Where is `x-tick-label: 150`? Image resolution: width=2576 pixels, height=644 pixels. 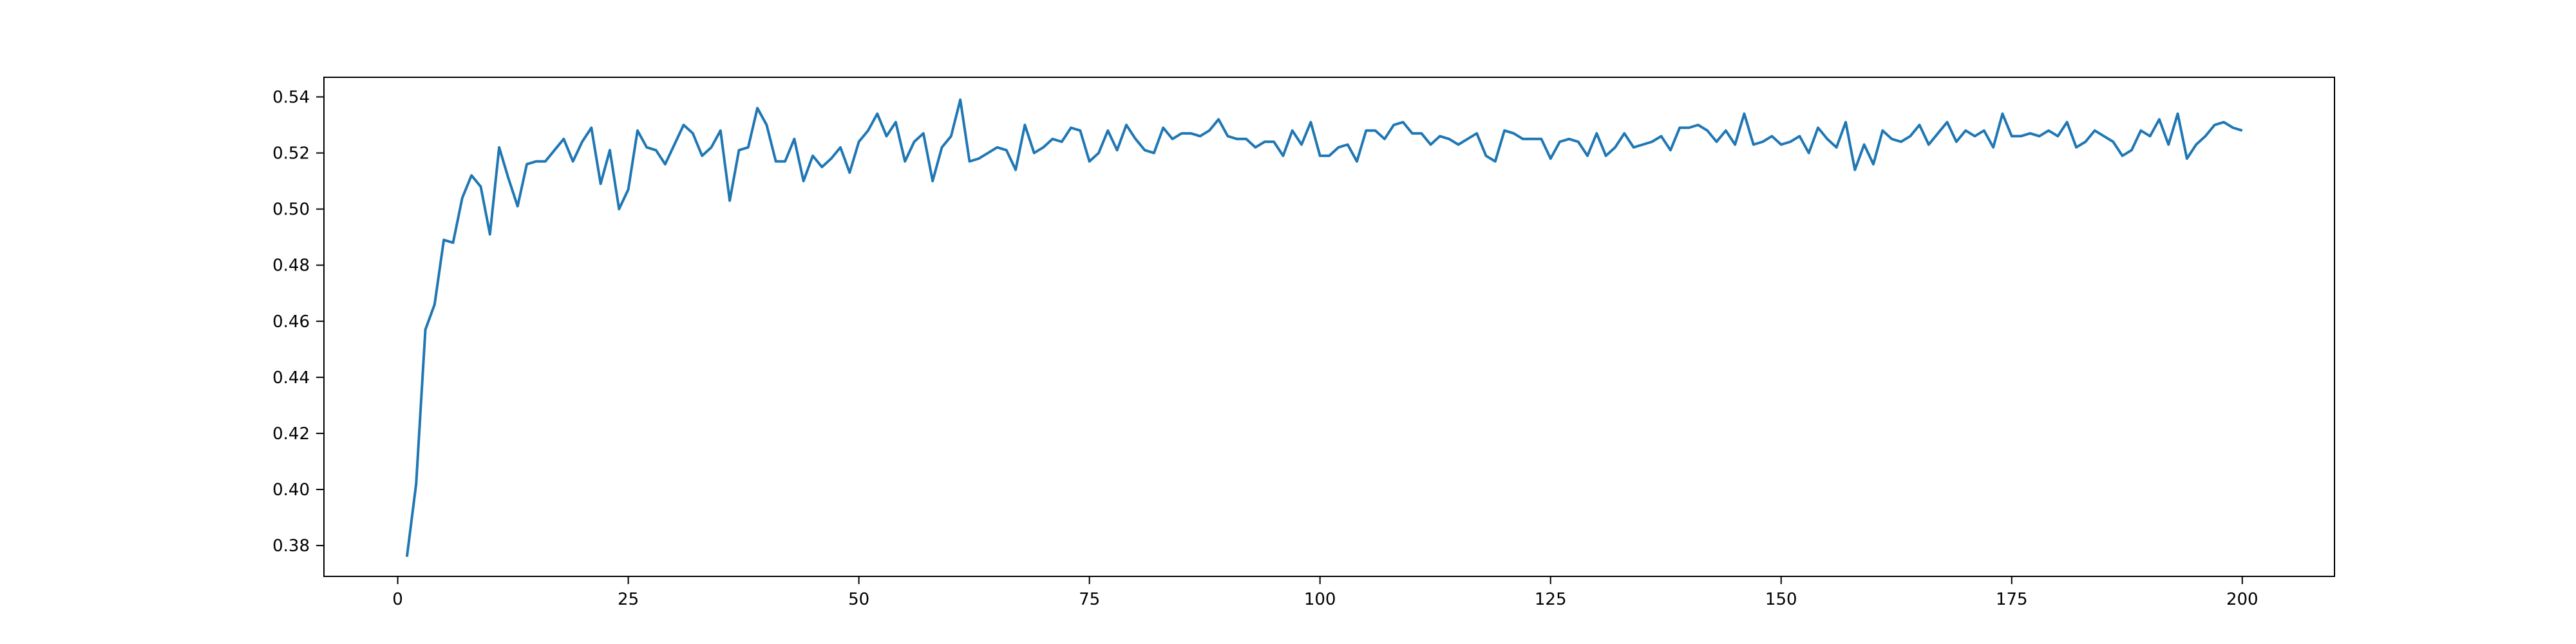 x-tick-label: 150 is located at coordinates (1781, 599).